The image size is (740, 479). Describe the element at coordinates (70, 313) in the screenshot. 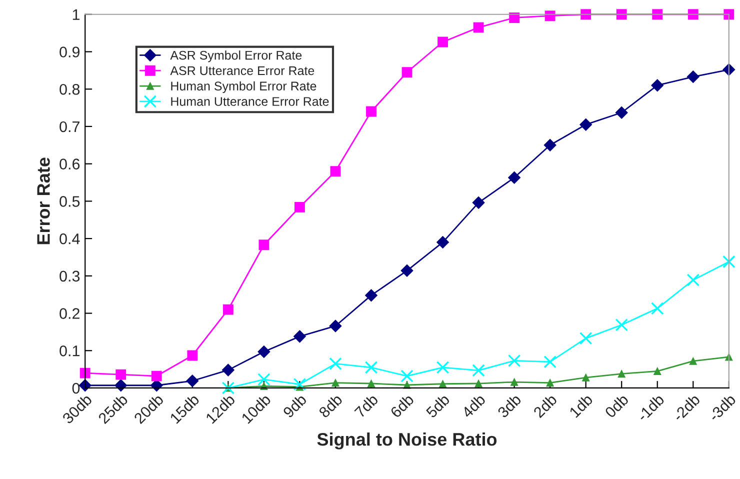

I see `y-tick-label: 0.2` at that location.